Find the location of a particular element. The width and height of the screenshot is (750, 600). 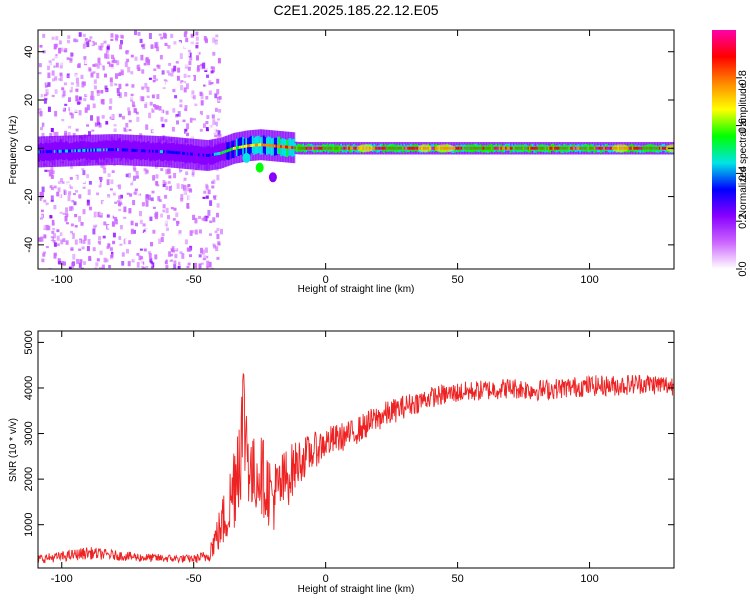

colorbar-tick-label: 0.4 is located at coordinates (743, 173).